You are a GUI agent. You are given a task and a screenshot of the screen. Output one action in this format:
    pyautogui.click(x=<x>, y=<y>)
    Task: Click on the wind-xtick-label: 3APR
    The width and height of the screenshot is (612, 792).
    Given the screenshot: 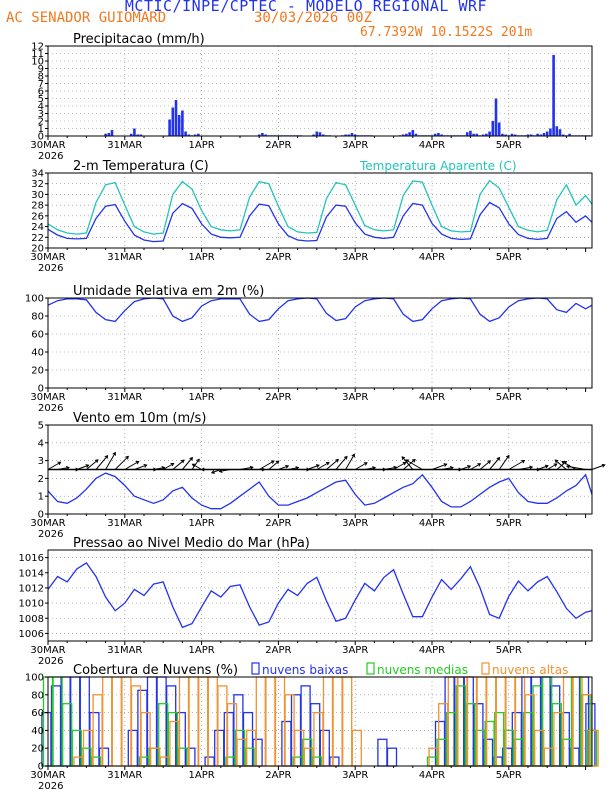 What is the action you would take?
    pyautogui.click(x=355, y=523)
    